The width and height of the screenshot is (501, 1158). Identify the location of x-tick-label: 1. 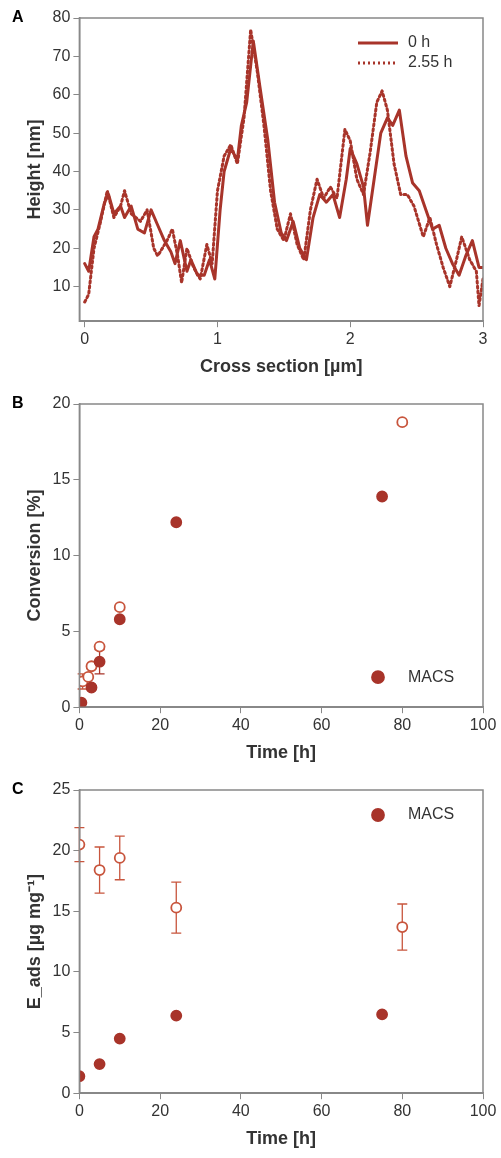
(218, 339).